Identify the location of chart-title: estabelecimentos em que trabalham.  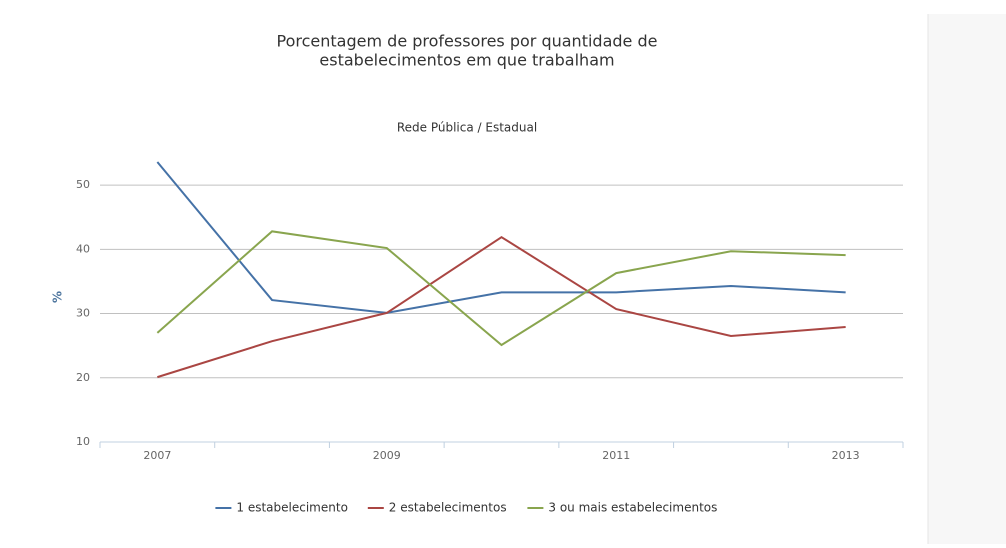
(466, 60).